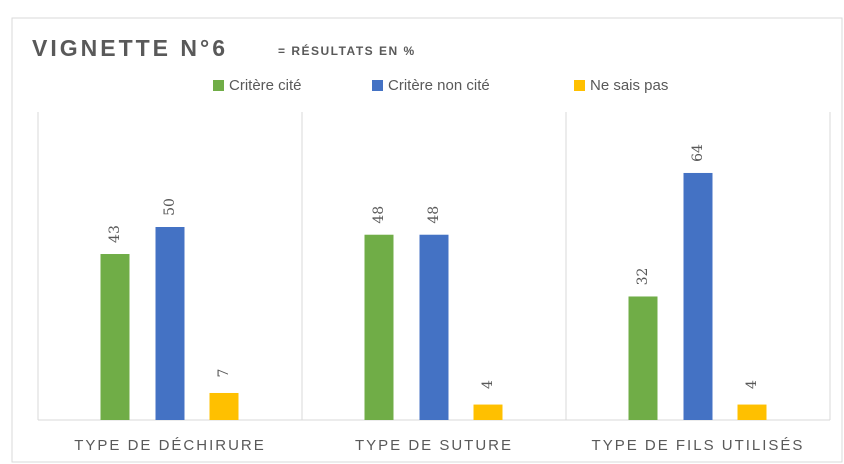 The image size is (844, 464). What do you see at coordinates (629, 85) in the screenshot?
I see `legend-label: Ne sais pas` at bounding box center [629, 85].